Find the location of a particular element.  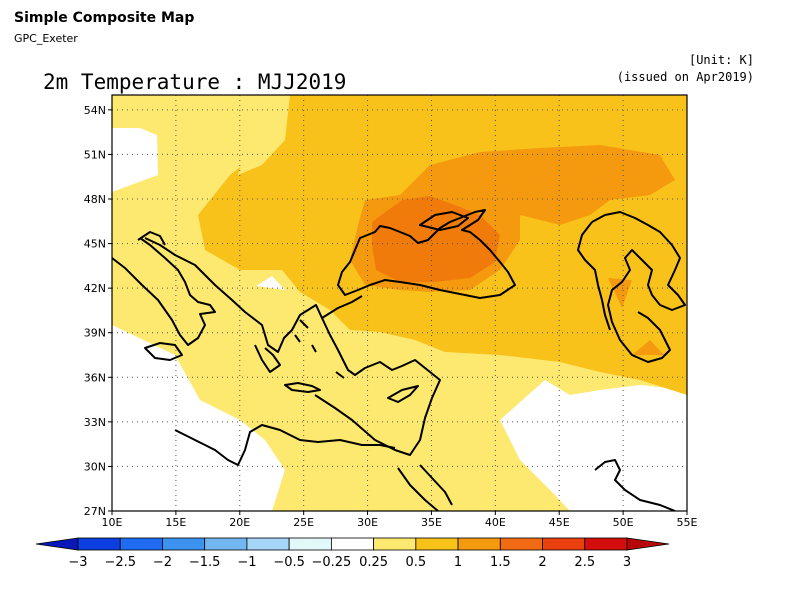

lat-tick-label: 51N is located at coordinates (95, 154).